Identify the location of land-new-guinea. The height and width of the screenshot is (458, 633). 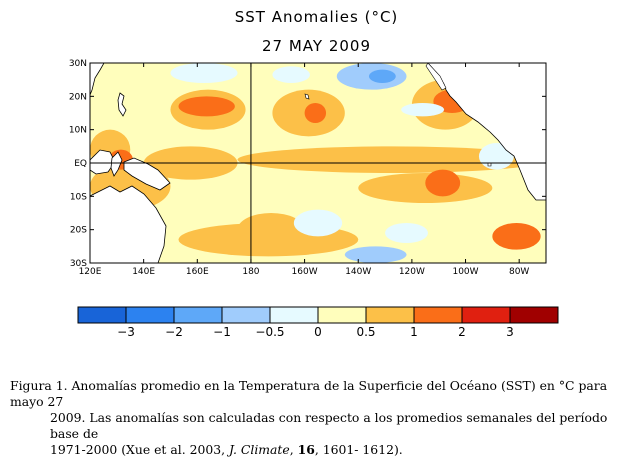
(147, 174).